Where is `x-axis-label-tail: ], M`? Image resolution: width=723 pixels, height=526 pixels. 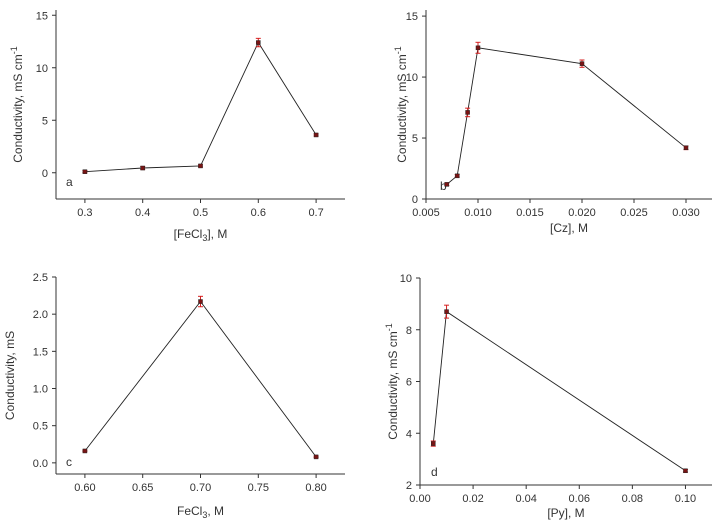
x-axis-label-tail: ], M is located at coordinates (217, 234).